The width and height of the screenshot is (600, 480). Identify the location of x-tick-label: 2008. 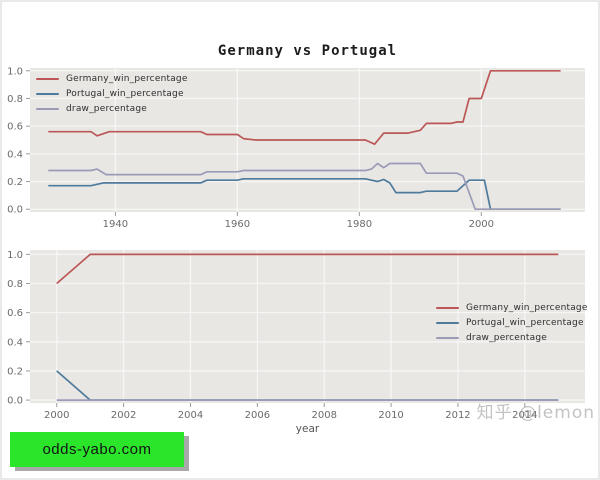
(323, 415).